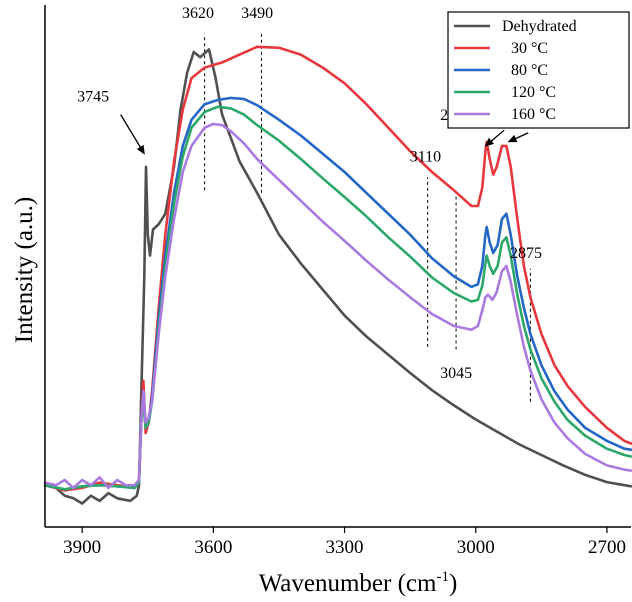 The width and height of the screenshot is (632, 602). What do you see at coordinates (607, 547) in the screenshot?
I see `x-tick-label: 2700` at bounding box center [607, 547].